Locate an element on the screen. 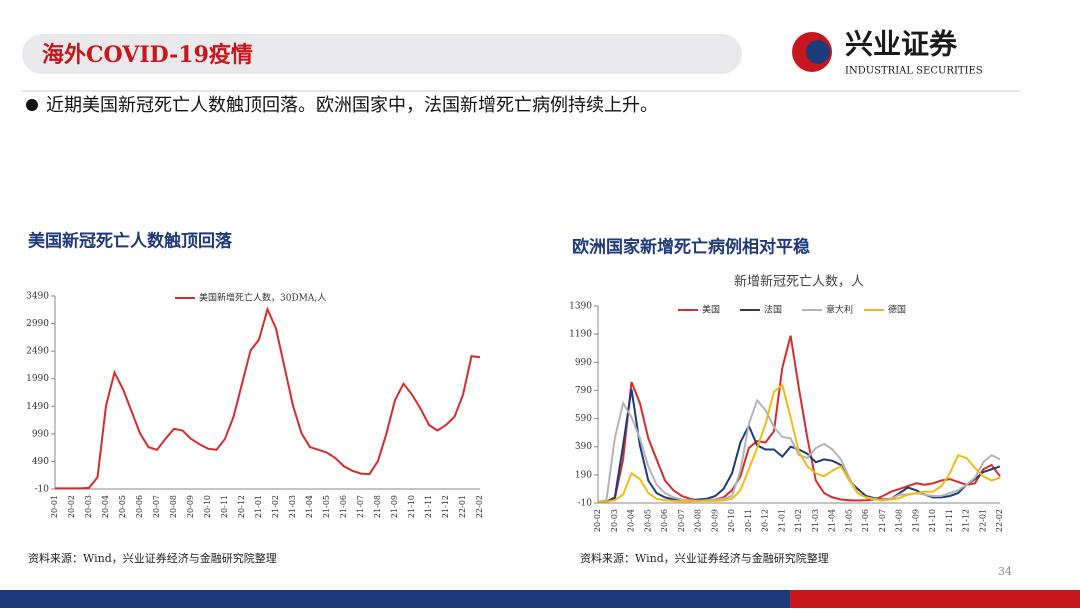 The image size is (1080, 612). y-tick-label: 1390 is located at coordinates (580, 307).